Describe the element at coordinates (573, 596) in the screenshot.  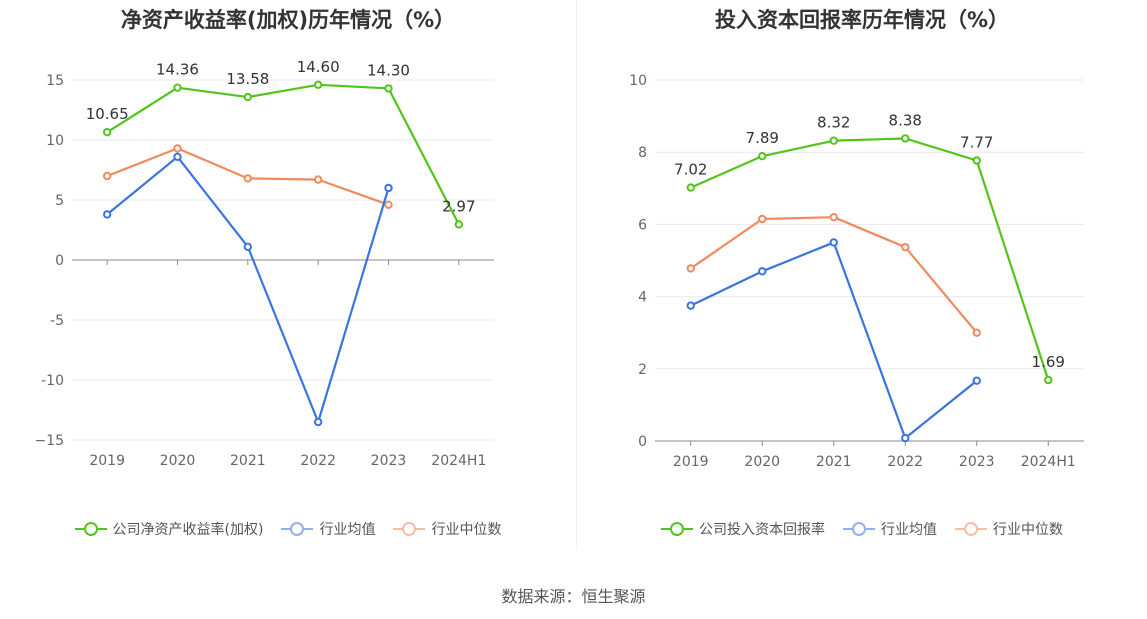
I see `data-source-note: 数据来源：恒生聚源` at that location.